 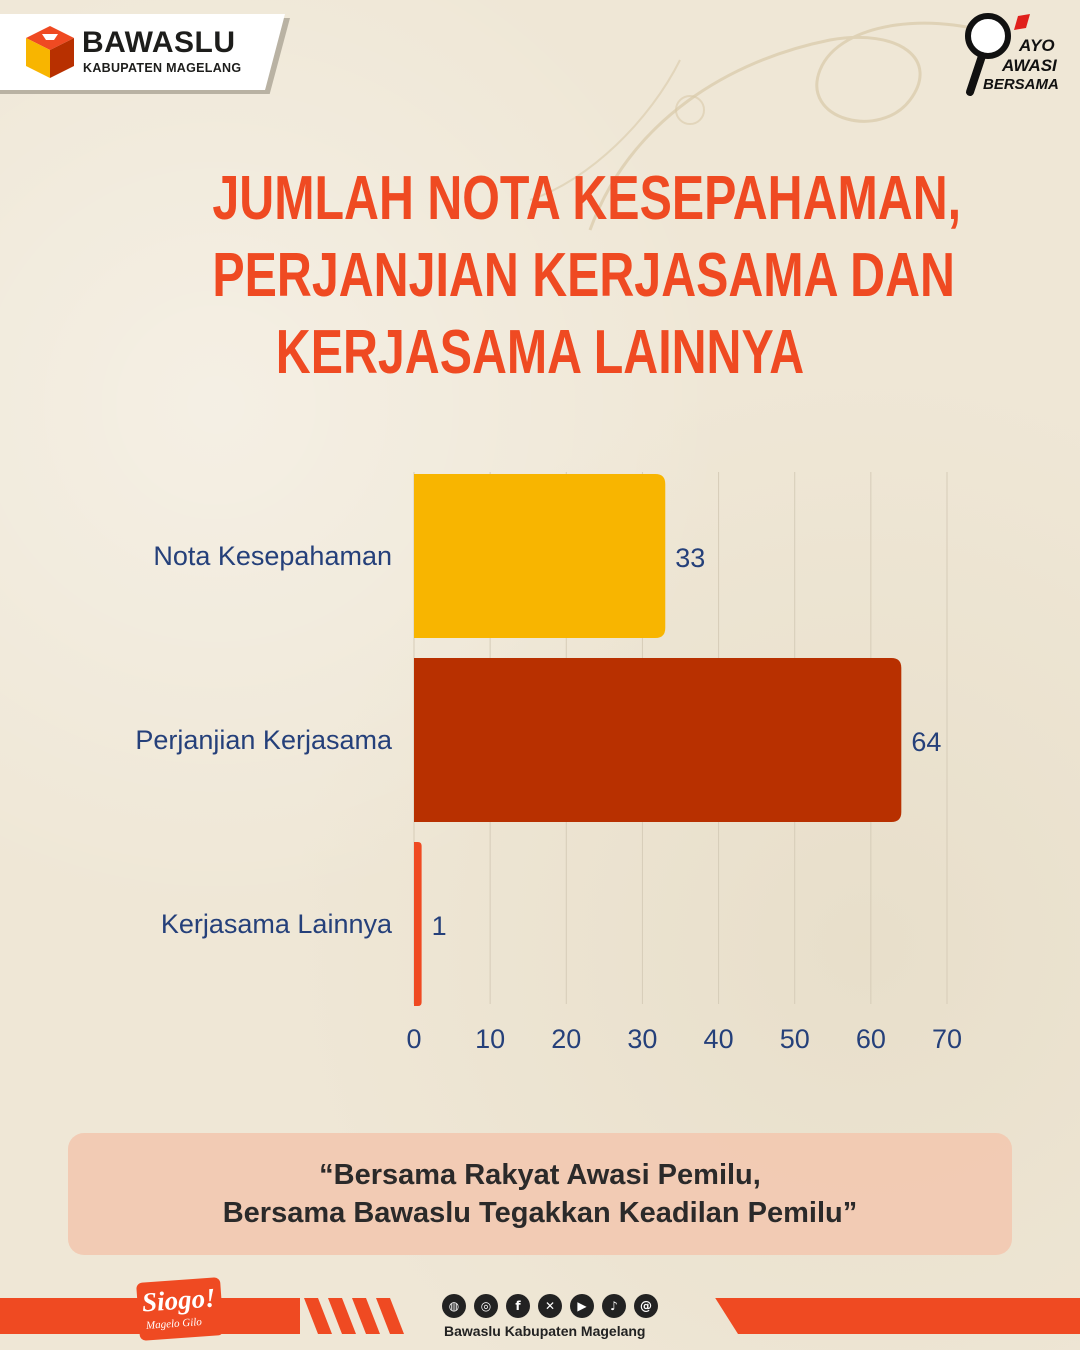 What do you see at coordinates (1037, 45) in the screenshot?
I see `badge-line-1: AYO` at bounding box center [1037, 45].